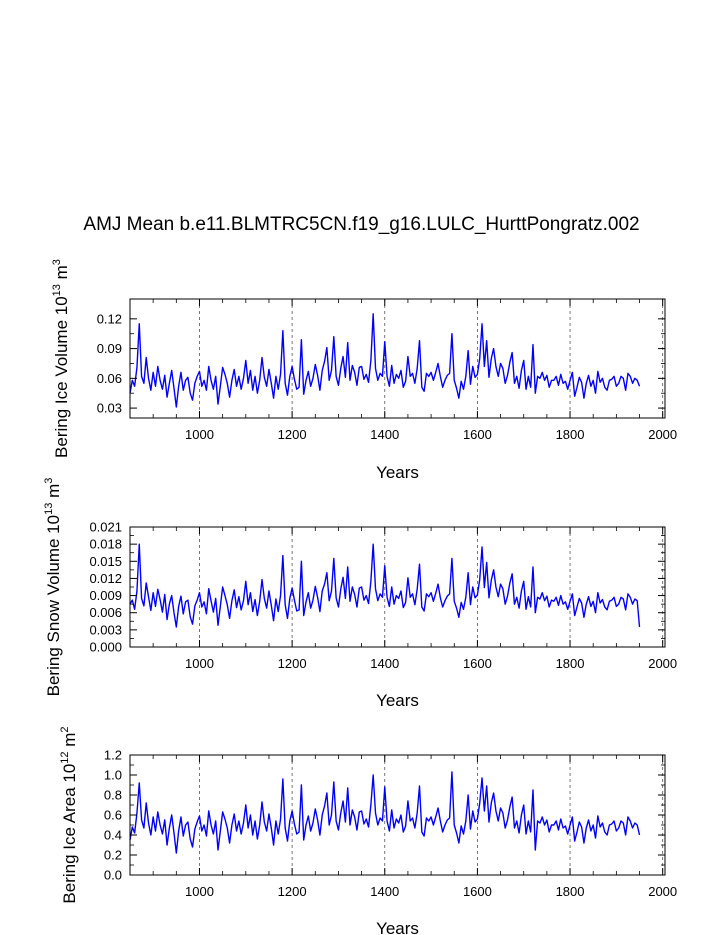 The image size is (723, 935). Describe the element at coordinates (113, 875) in the screenshot. I see `y-tick-label: 0.0` at that location.